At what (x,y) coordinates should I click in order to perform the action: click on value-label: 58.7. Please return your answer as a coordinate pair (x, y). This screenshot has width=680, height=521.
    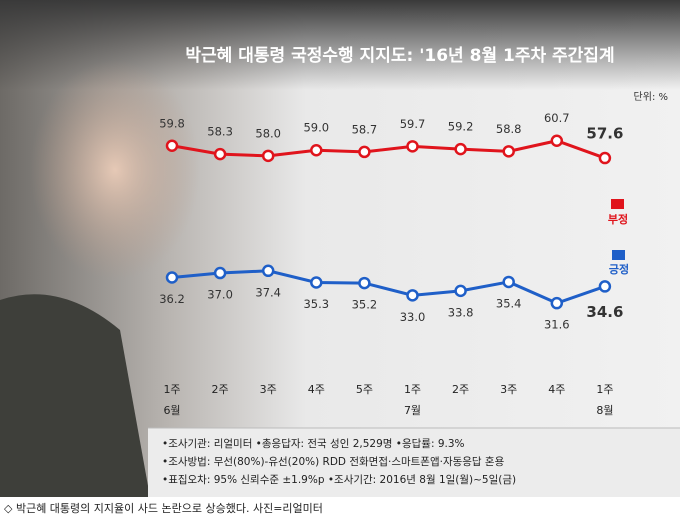
    Looking at the image, I should click on (365, 129).